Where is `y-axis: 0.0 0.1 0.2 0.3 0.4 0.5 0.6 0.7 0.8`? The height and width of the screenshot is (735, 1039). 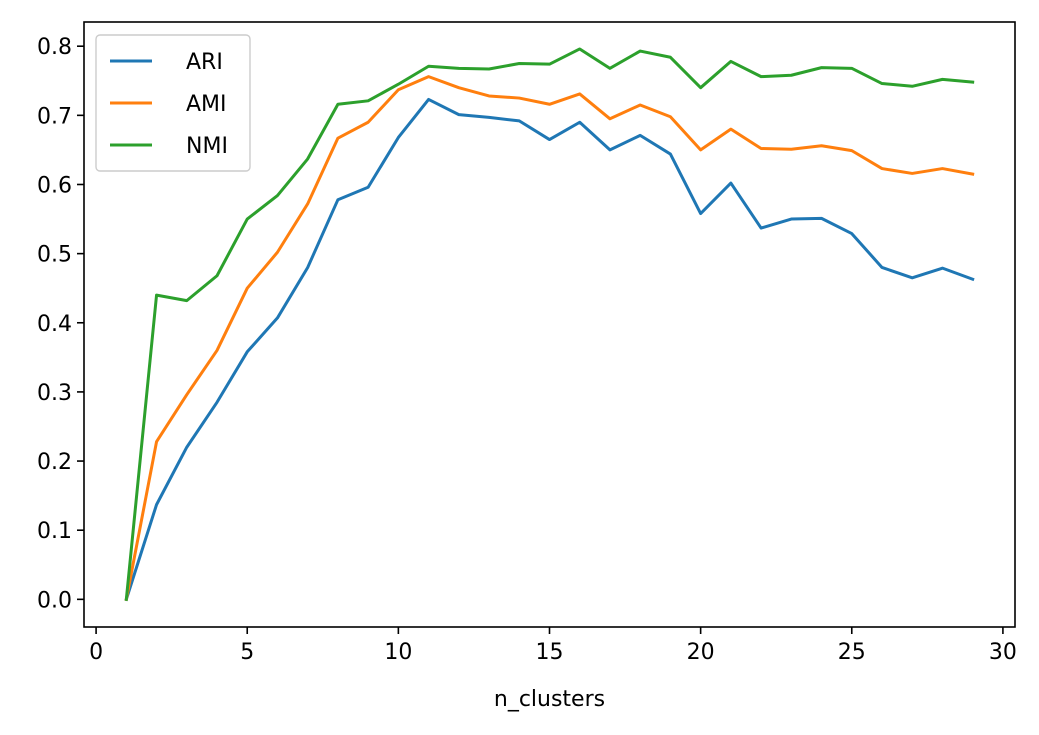 y-axis: 0.0 0.1 0.2 0.3 0.4 0.5 0.6 0.7 0.8 is located at coordinates (60, 324).